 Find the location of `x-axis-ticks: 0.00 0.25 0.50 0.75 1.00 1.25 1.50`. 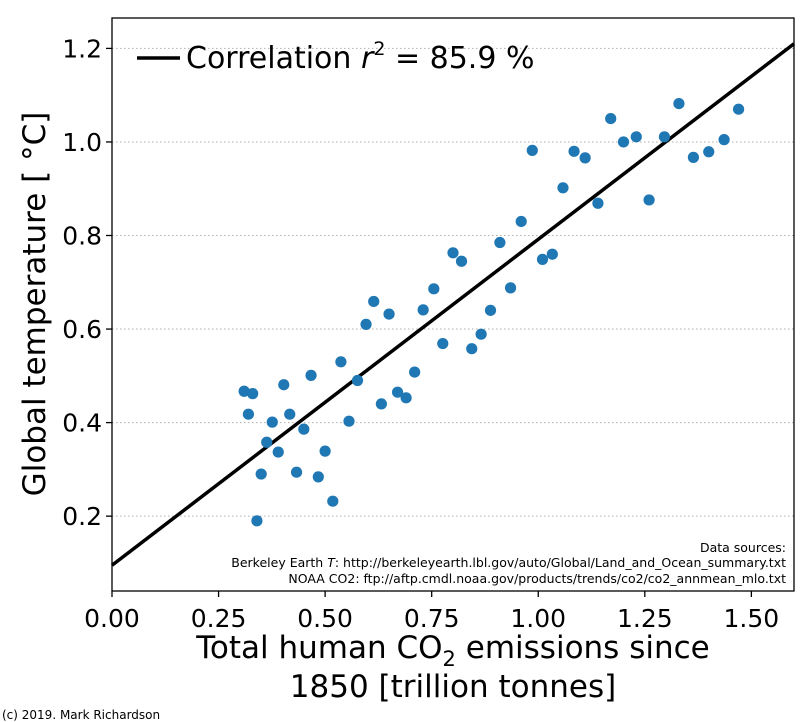

x-axis-ticks: 0.00 0.25 0.50 0.75 1.00 1.25 1.50 is located at coordinates (431, 612).